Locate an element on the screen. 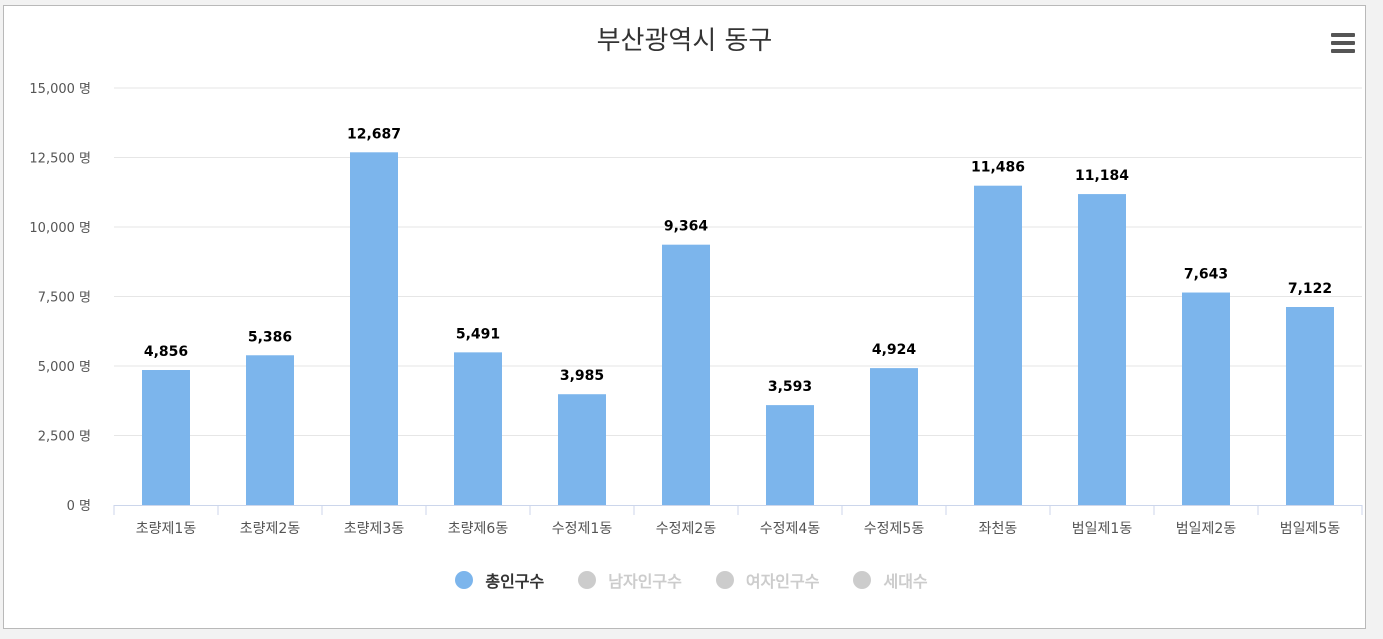  y-tick-label: 10,000 명 is located at coordinates (60, 228).